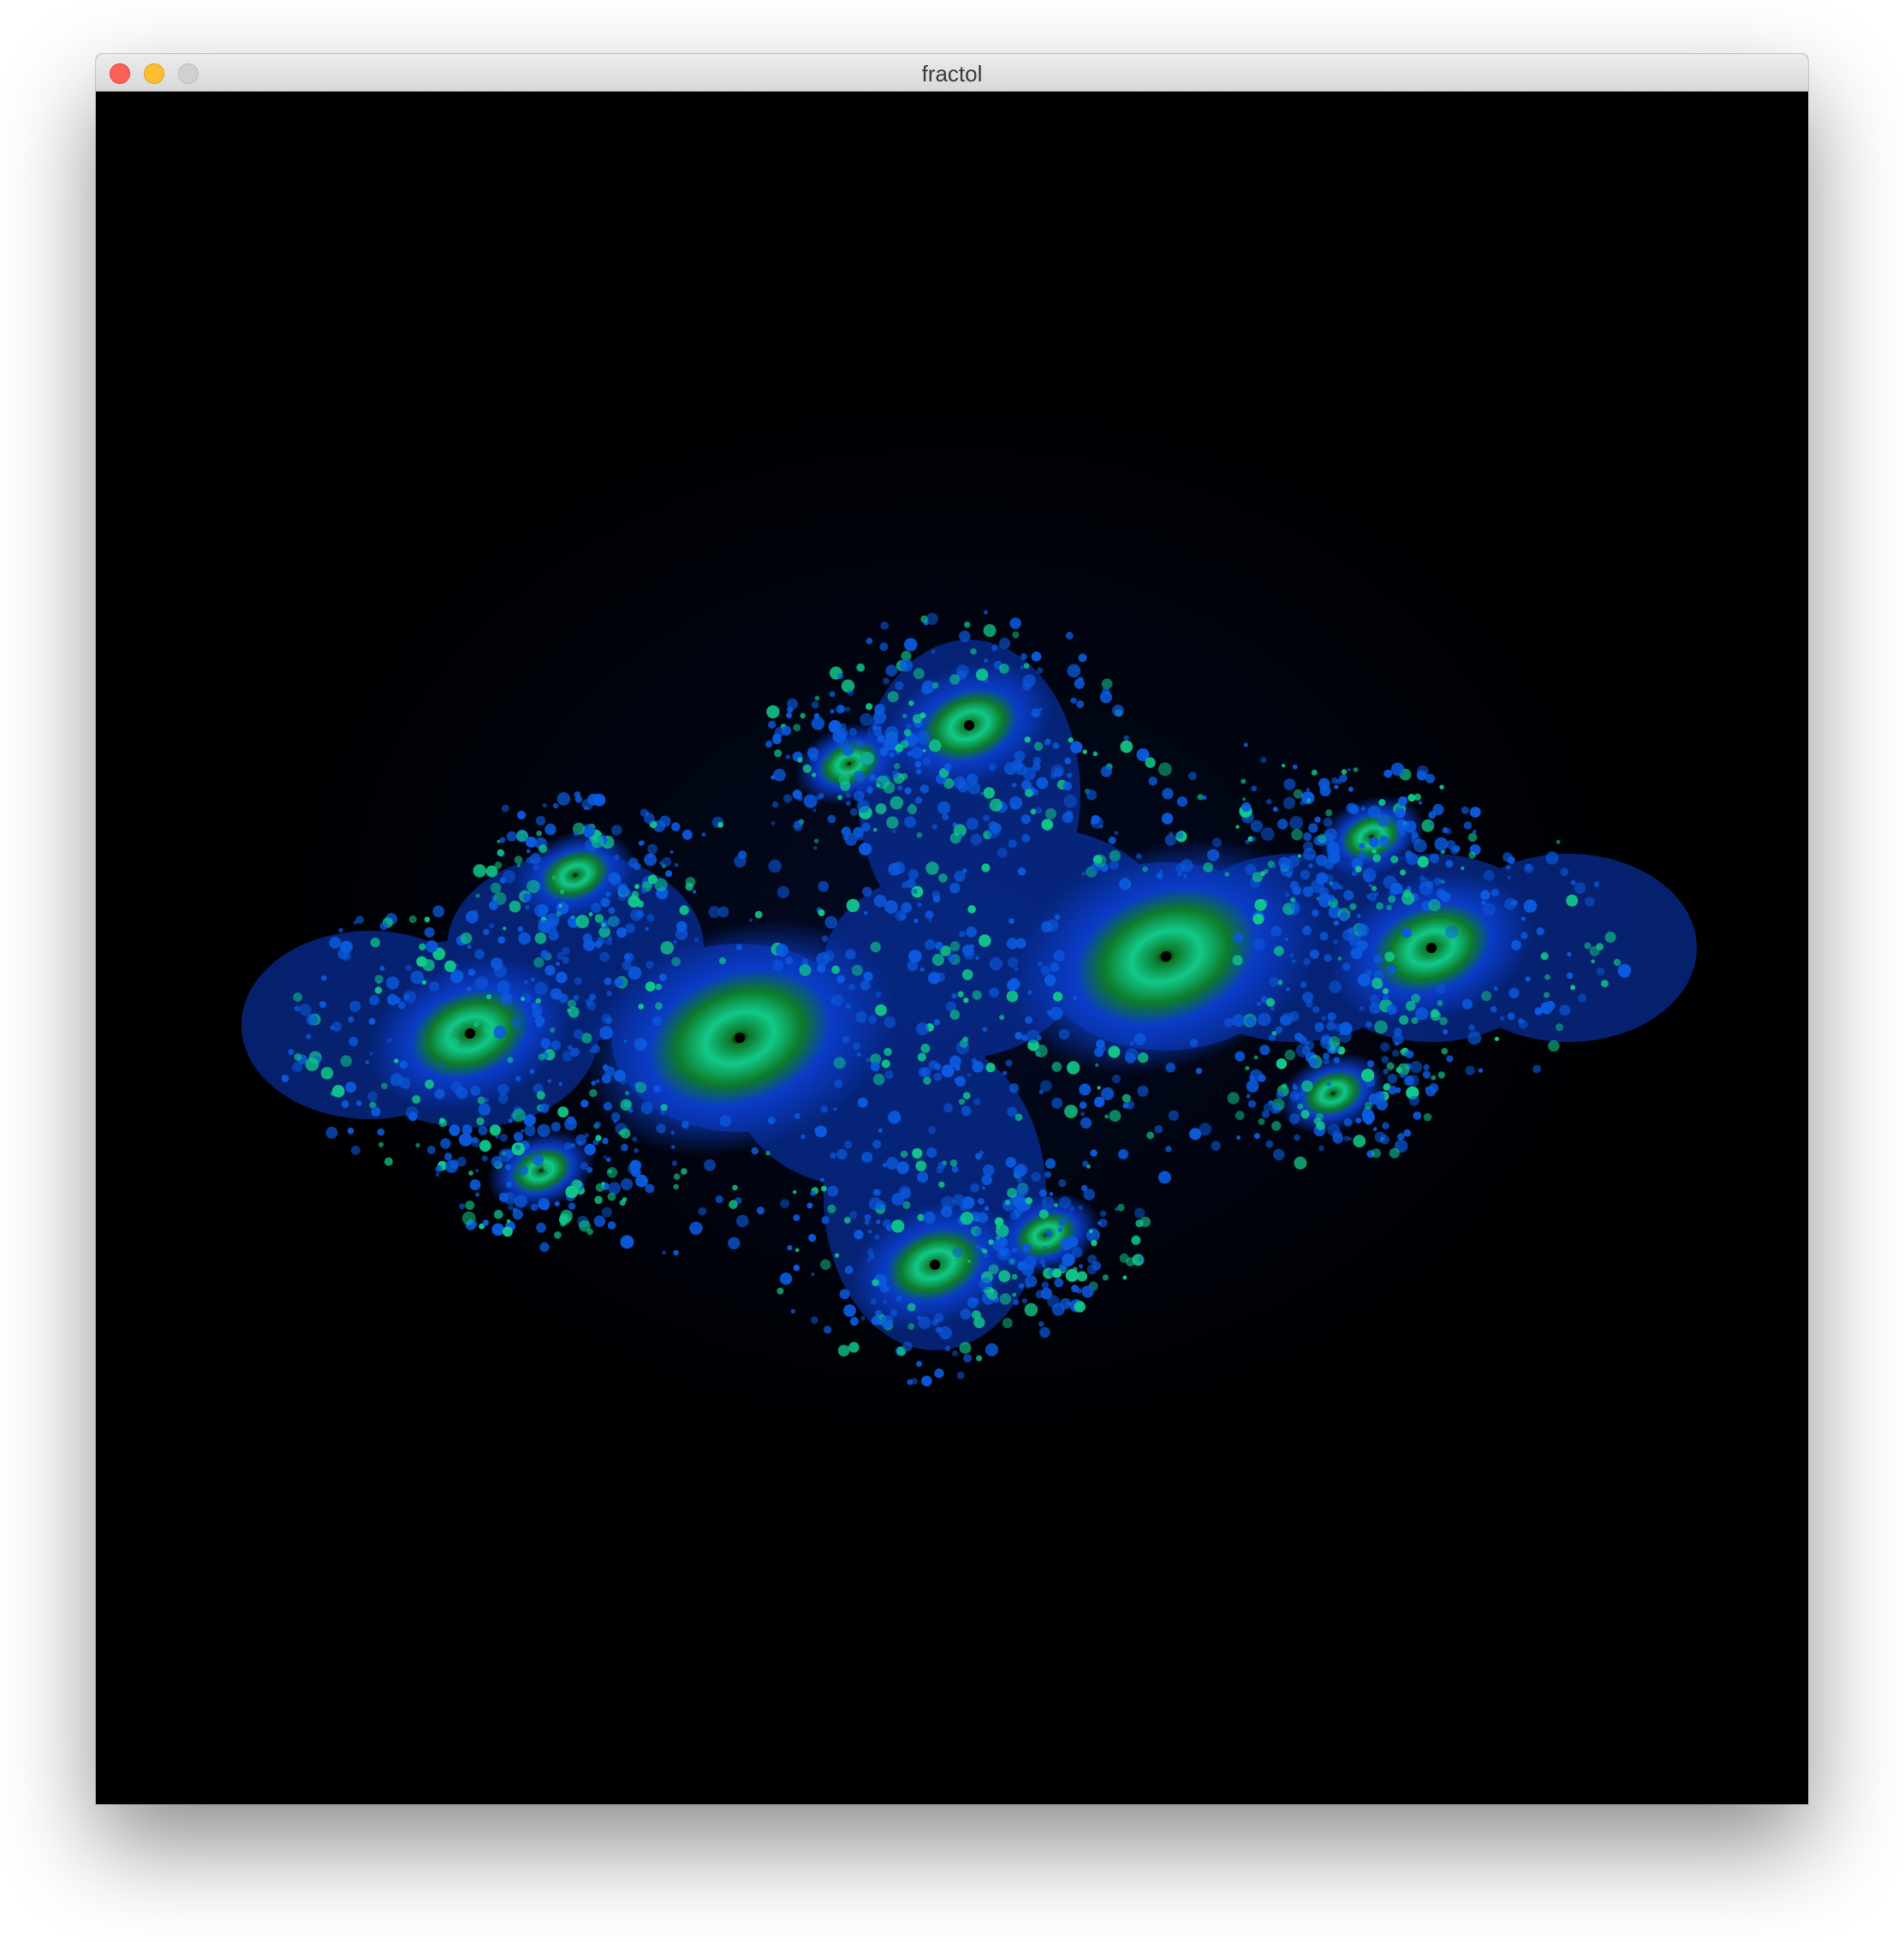 This screenshot has width=1904, height=1942. I want to click on window-title: fractol, so click(952, 73).